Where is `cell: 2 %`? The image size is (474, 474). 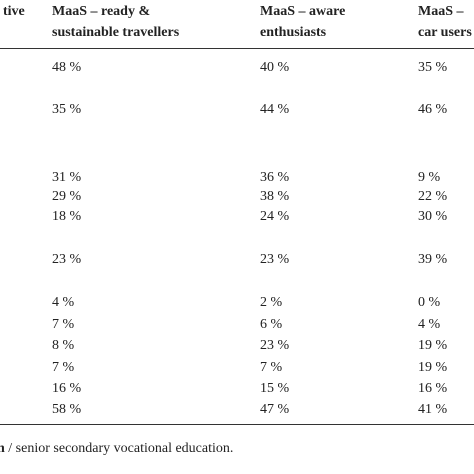 cell: 2 % is located at coordinates (271, 302).